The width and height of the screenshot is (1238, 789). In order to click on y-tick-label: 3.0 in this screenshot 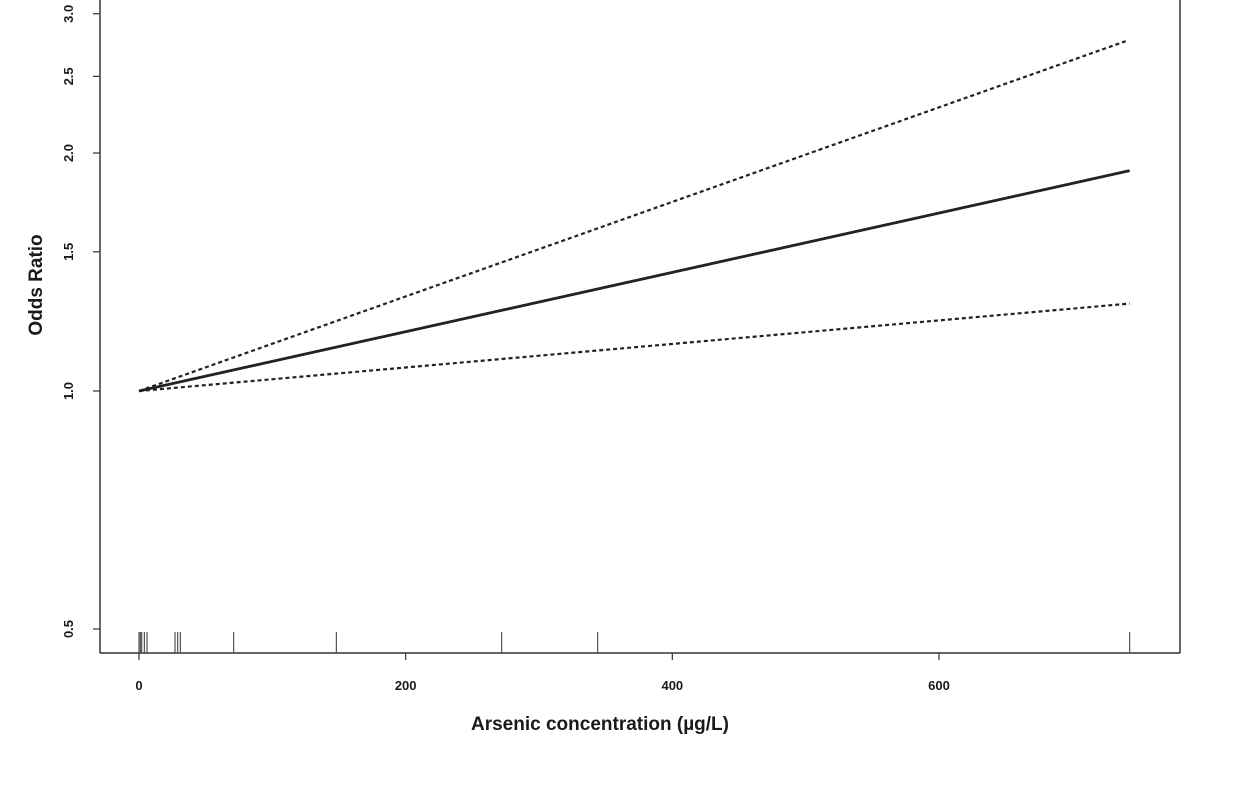, I will do `click(68, 14)`.